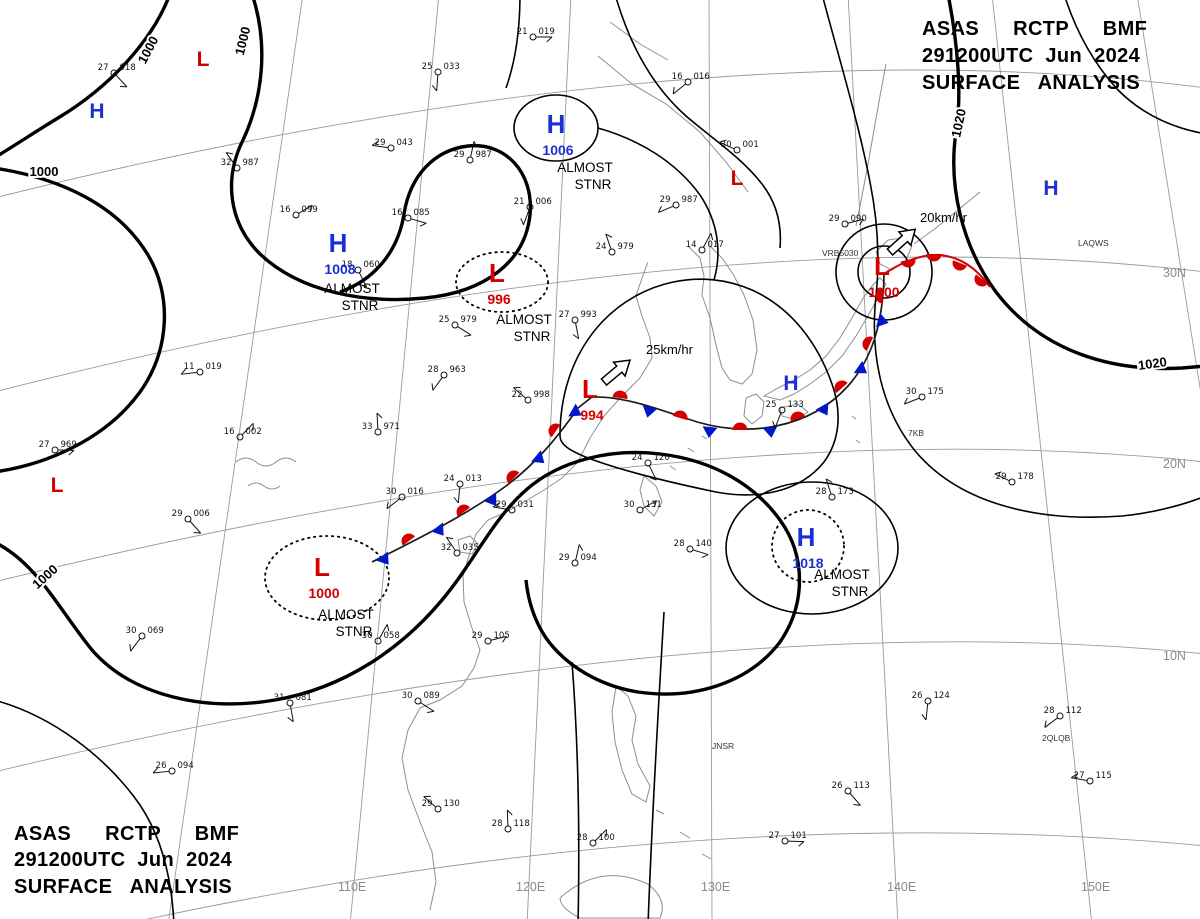 This screenshot has height=919, width=1200. What do you see at coordinates (186, 766) in the screenshot?
I see `station-pressure: 094` at bounding box center [186, 766].